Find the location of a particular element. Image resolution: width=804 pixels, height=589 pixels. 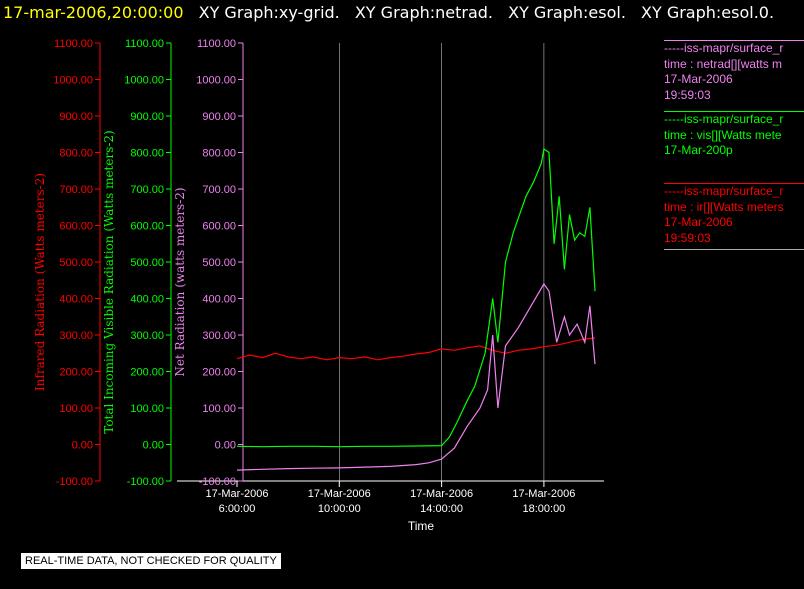

legend-netrad-time: 19:59:03 is located at coordinates (687, 94).